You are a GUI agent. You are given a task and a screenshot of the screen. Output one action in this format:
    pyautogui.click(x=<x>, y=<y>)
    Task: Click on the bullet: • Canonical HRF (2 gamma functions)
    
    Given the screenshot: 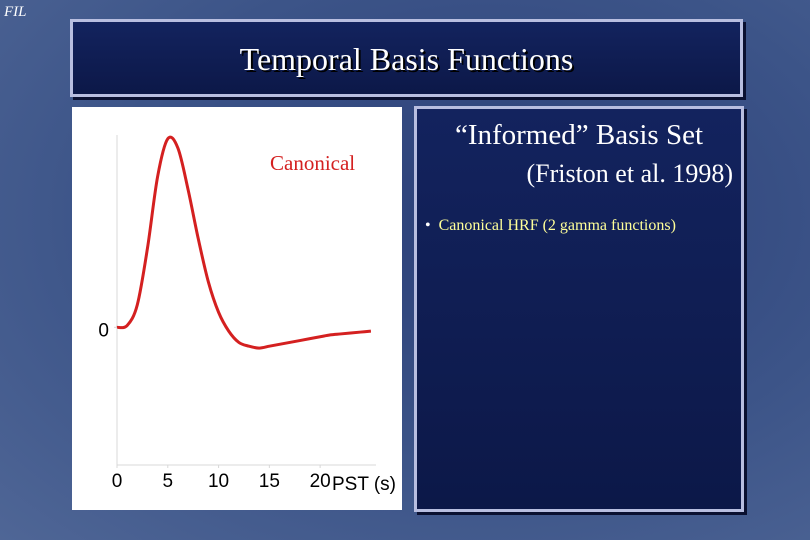 What is the action you would take?
    pyautogui.click(x=550, y=225)
    